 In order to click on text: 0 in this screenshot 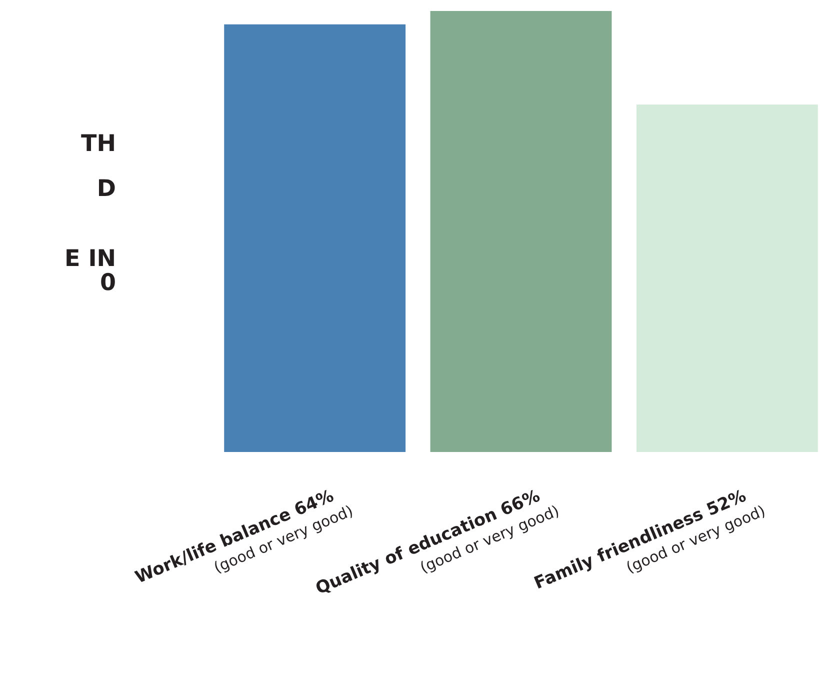, I will do `click(108, 283)`.